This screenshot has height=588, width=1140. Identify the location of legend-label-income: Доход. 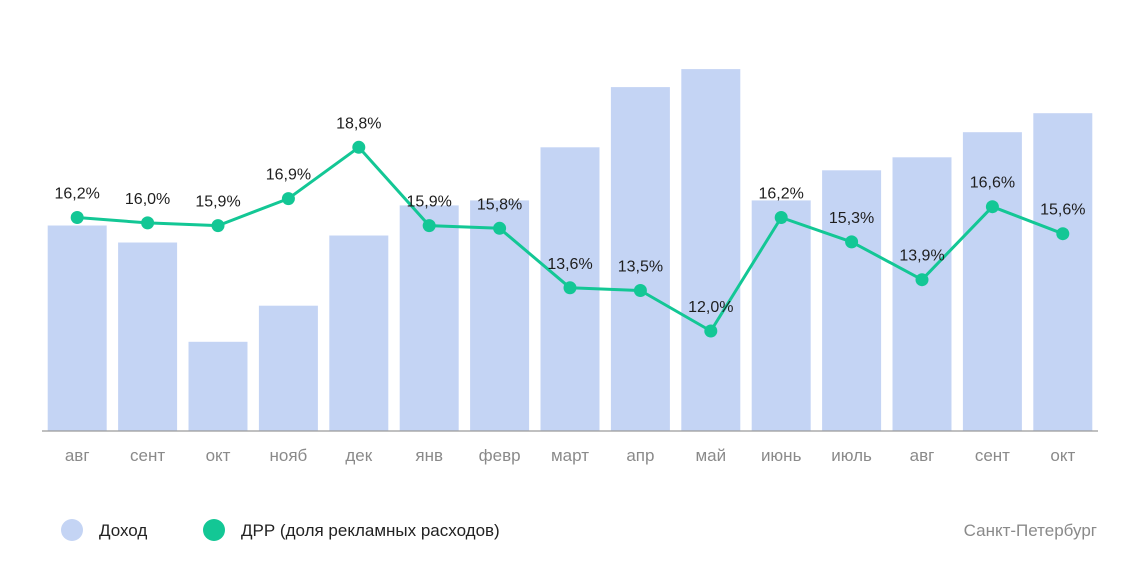
(123, 530).